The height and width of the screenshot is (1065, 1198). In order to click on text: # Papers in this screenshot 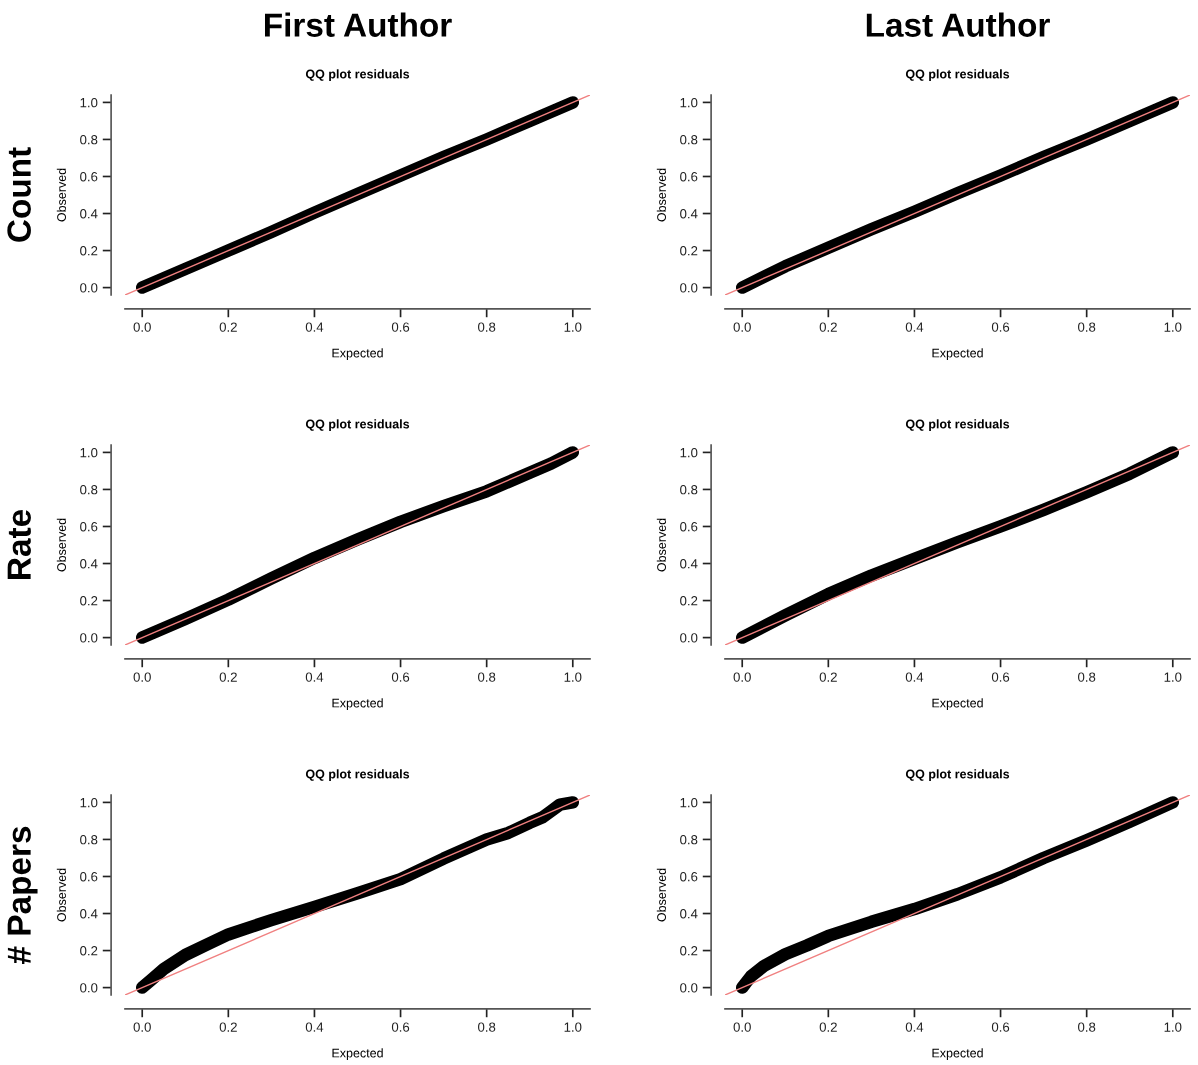, I will do `click(22, 895)`.